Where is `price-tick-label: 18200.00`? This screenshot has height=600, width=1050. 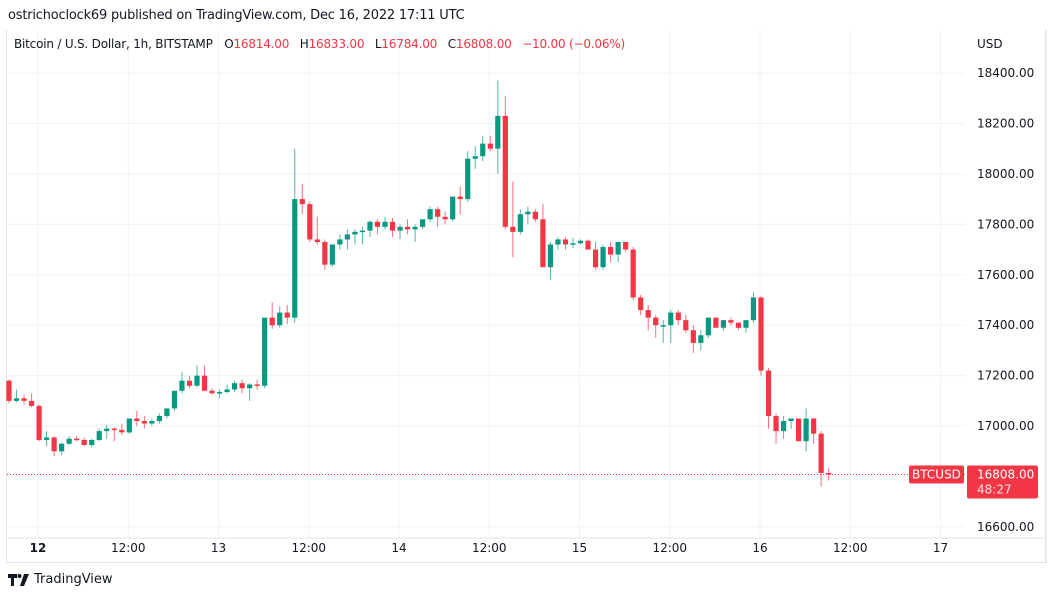
price-tick-label: 18200.00 is located at coordinates (1005, 123).